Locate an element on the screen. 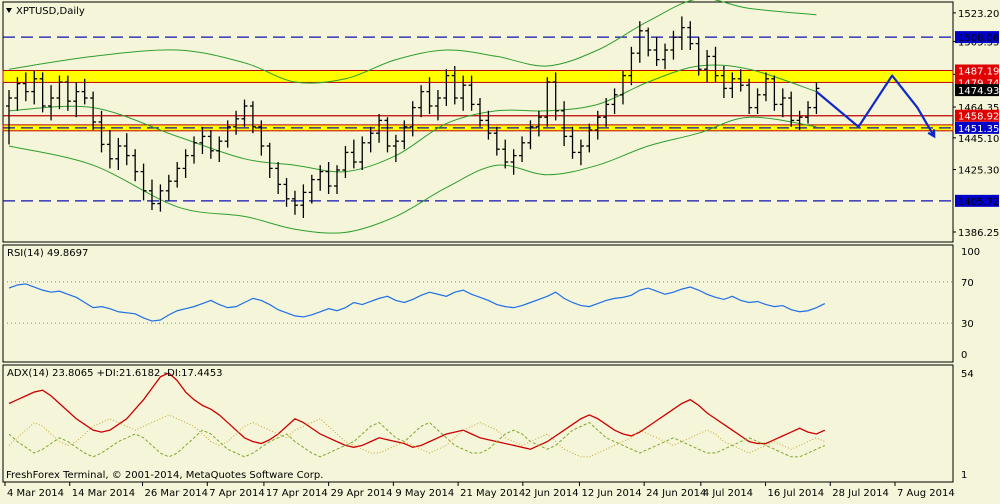  price-highlight-label: 1405.72 is located at coordinates (978, 202).